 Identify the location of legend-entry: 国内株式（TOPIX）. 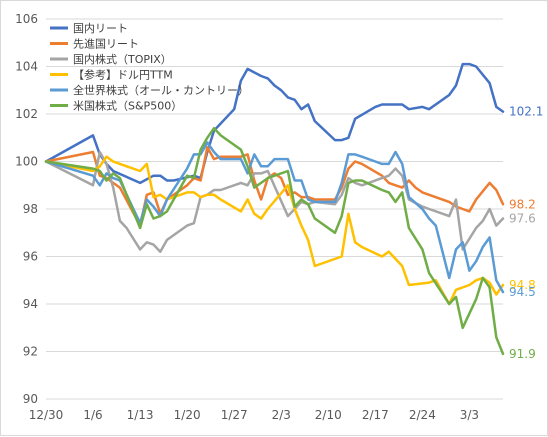
(122, 59).